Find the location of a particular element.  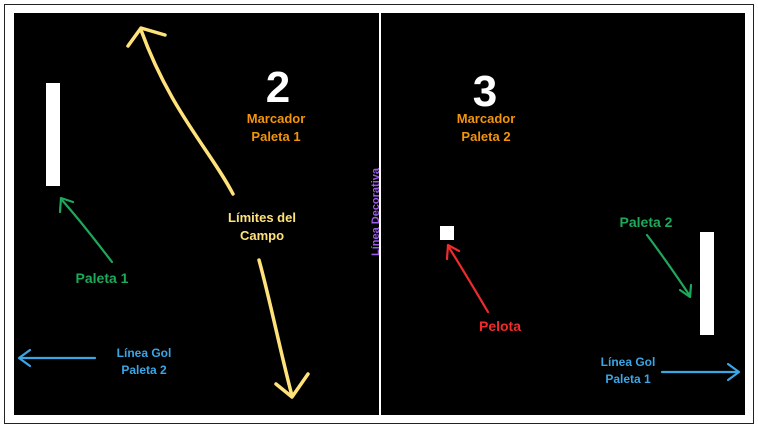

goal-right-arrow-head is located at coordinates (733, 372).